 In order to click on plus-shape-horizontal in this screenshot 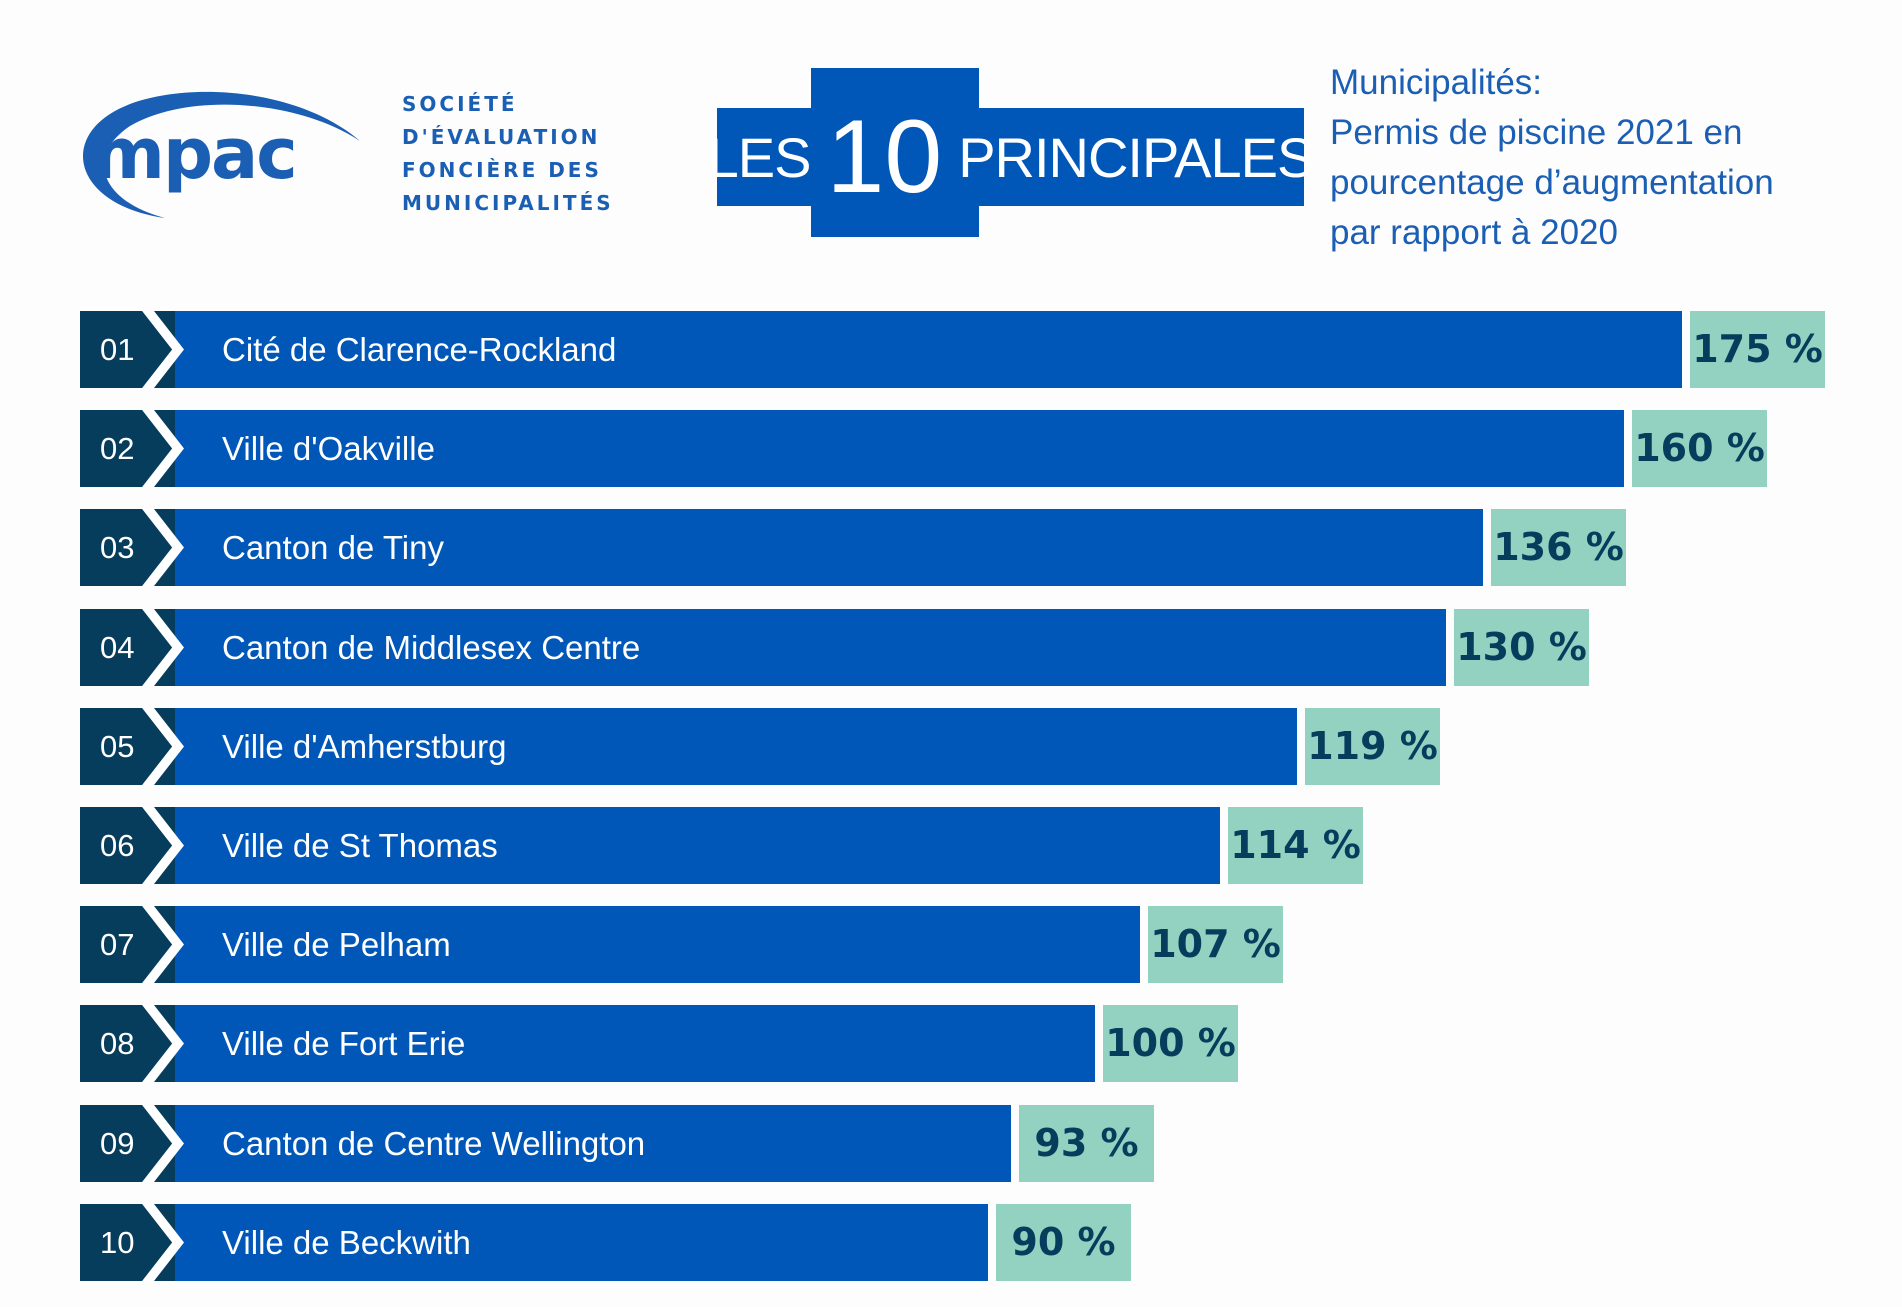, I will do `click(1010, 157)`.